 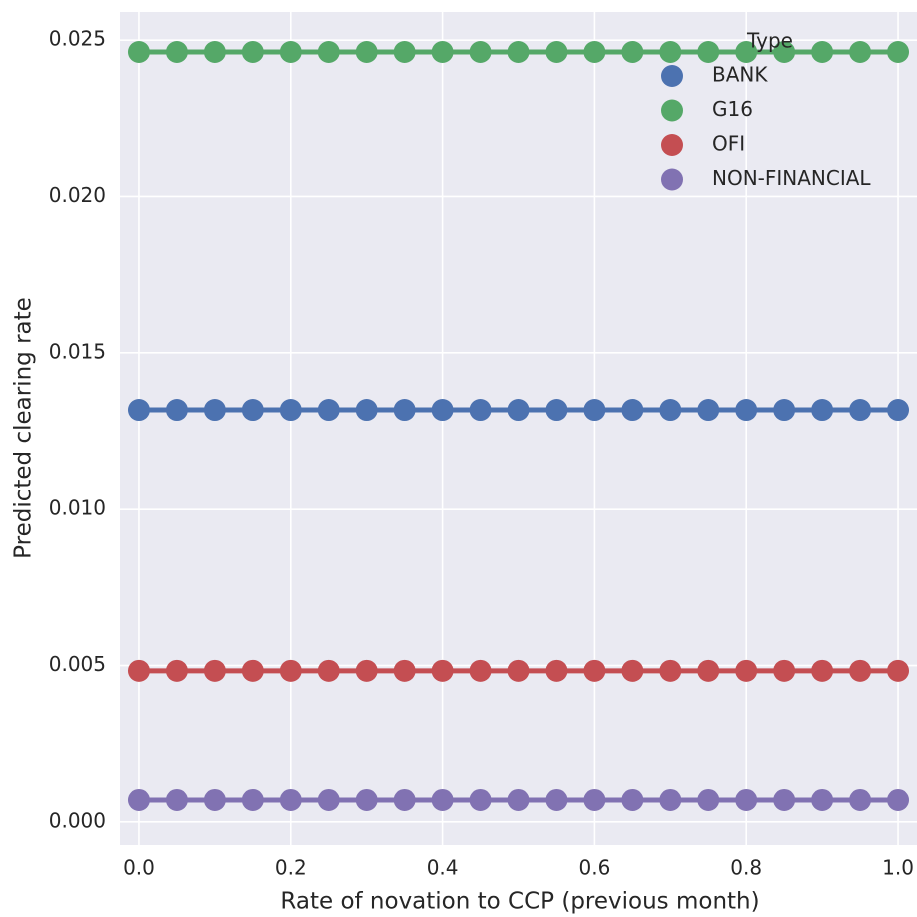 What do you see at coordinates (77, 664) in the screenshot?
I see `y-tick-label: 0.005` at bounding box center [77, 664].